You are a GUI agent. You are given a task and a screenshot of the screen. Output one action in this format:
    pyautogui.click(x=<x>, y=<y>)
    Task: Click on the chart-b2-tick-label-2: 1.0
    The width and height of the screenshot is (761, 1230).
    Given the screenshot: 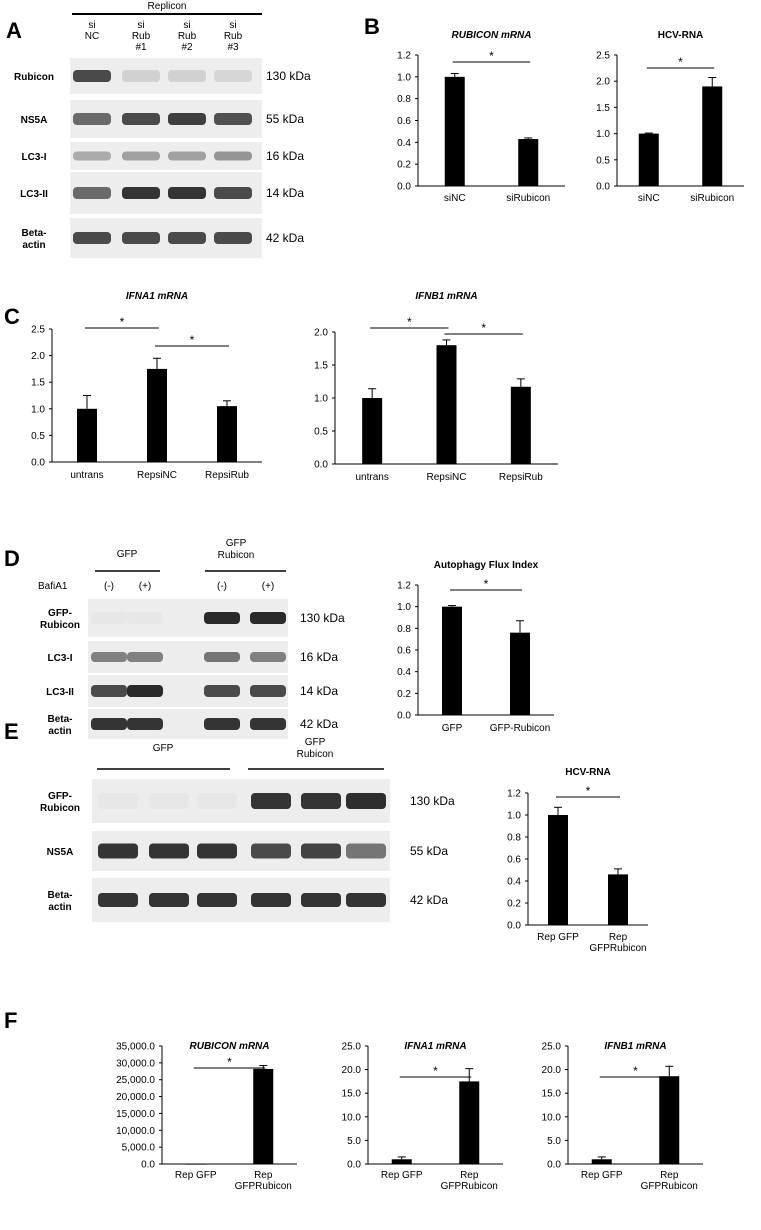 What is the action you would take?
    pyautogui.click(x=603, y=134)
    